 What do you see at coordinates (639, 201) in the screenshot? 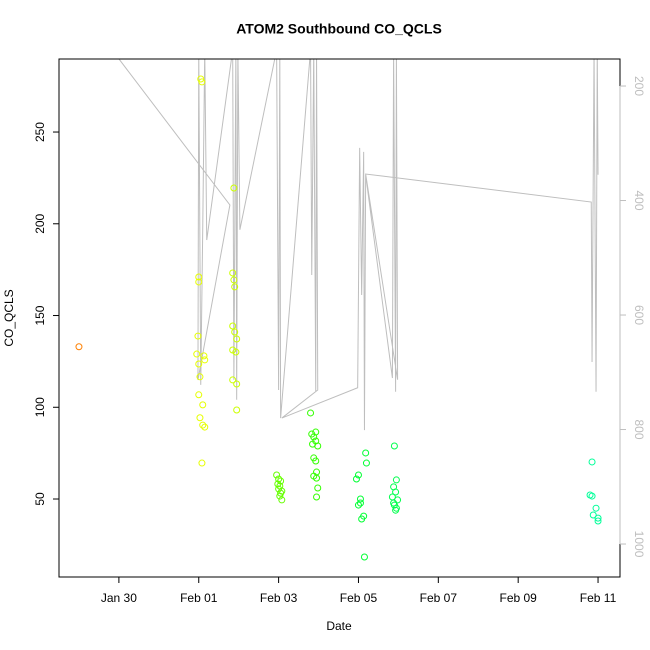
I see `y2-tick-label: 400` at bounding box center [639, 201].